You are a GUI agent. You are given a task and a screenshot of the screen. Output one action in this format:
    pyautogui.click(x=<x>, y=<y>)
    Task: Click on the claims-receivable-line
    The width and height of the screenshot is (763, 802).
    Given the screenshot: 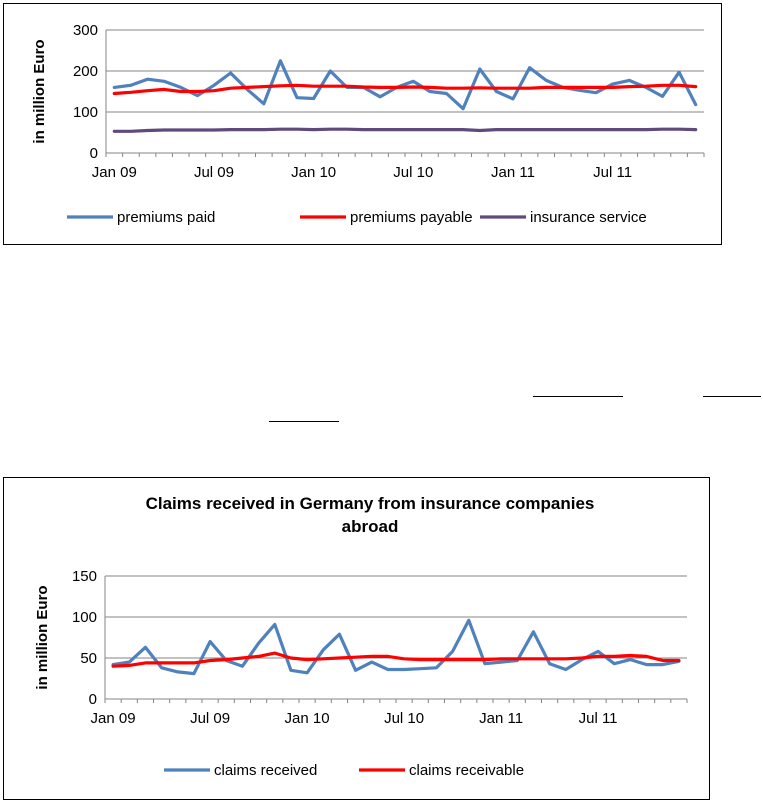 What is the action you would take?
    pyautogui.click(x=396, y=659)
    